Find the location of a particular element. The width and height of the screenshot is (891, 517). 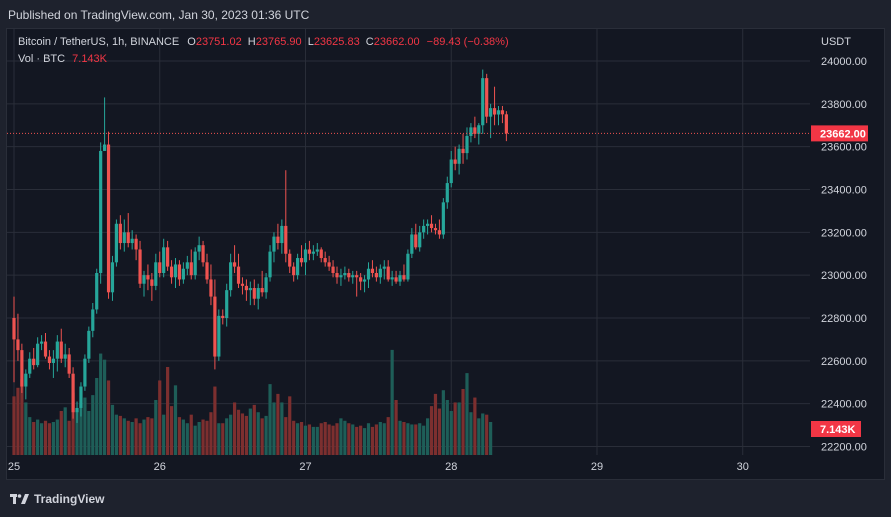

high-value: 23765.90 is located at coordinates (278, 42).